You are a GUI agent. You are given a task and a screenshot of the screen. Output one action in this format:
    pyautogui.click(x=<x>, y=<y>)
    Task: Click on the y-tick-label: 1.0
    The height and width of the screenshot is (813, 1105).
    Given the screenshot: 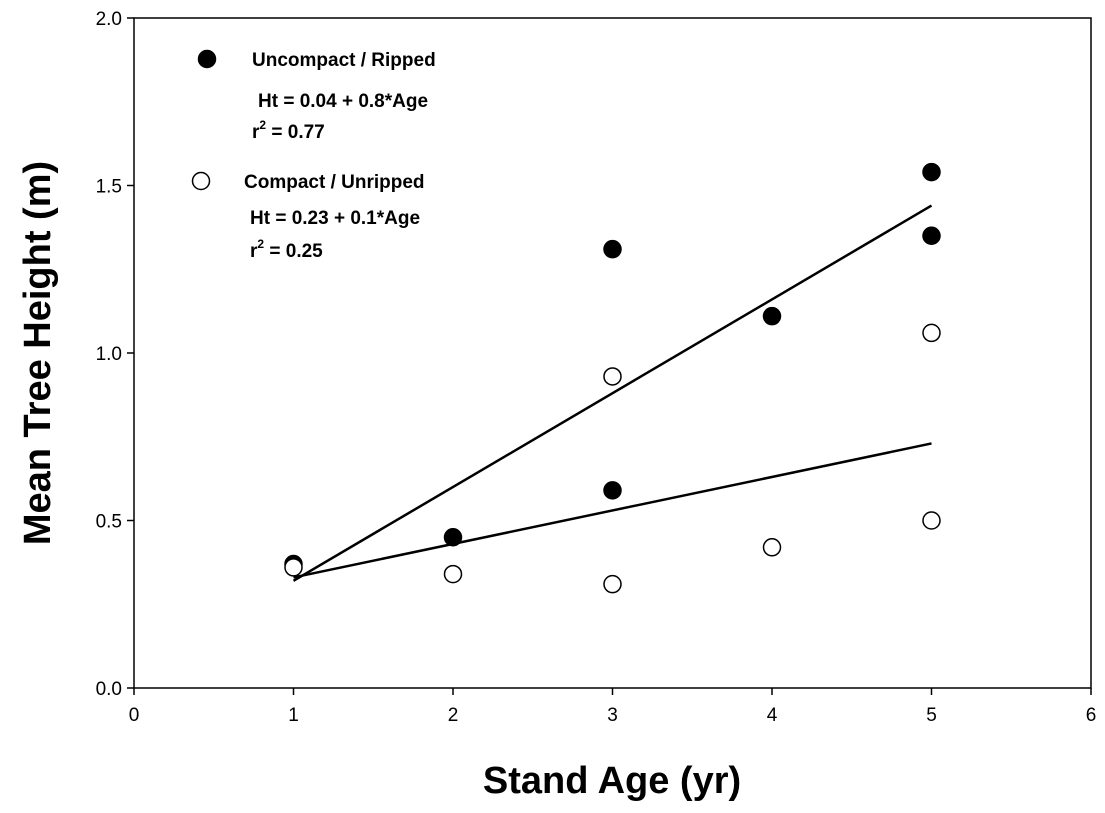 What is the action you would take?
    pyautogui.click(x=109, y=354)
    